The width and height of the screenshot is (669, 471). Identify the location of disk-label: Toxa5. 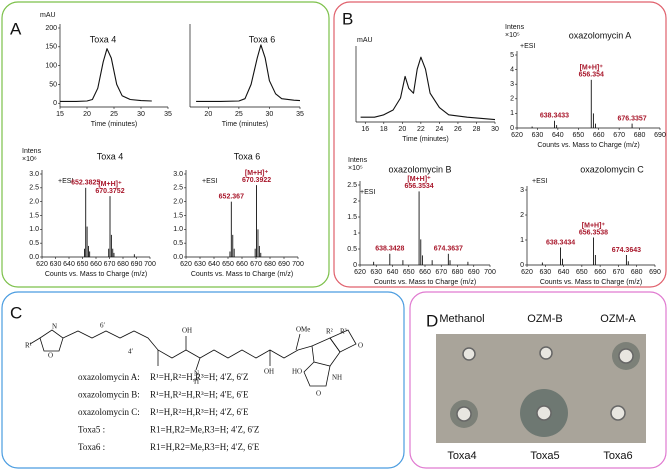
(544, 456).